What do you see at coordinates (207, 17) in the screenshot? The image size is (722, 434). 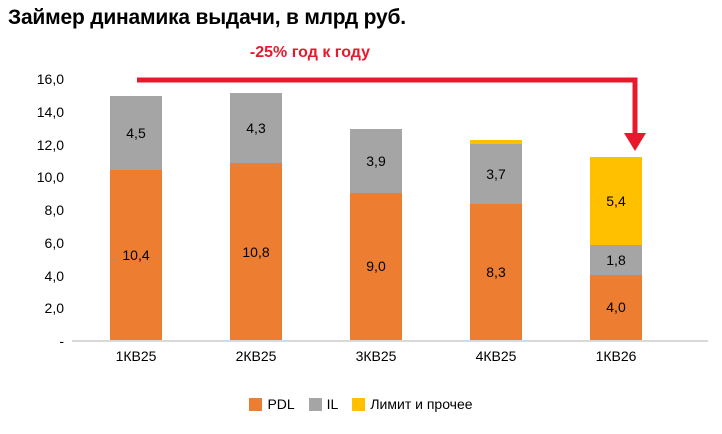 I see `page-title: Займер динамика выдачи, в млрд руб.` at bounding box center [207, 17].